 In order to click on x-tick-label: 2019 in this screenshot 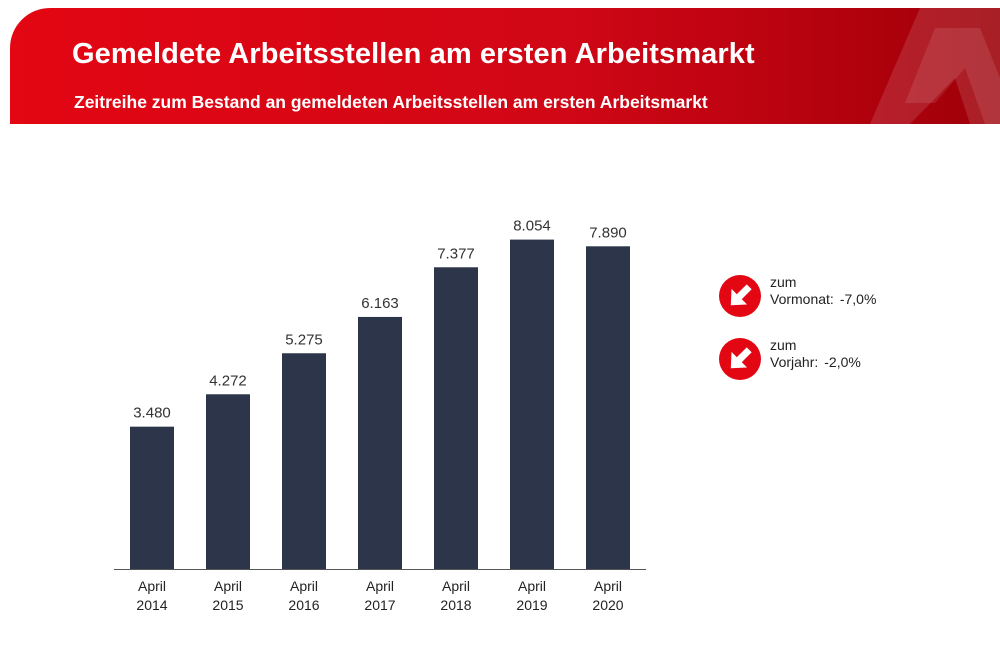, I will do `click(531, 605)`.